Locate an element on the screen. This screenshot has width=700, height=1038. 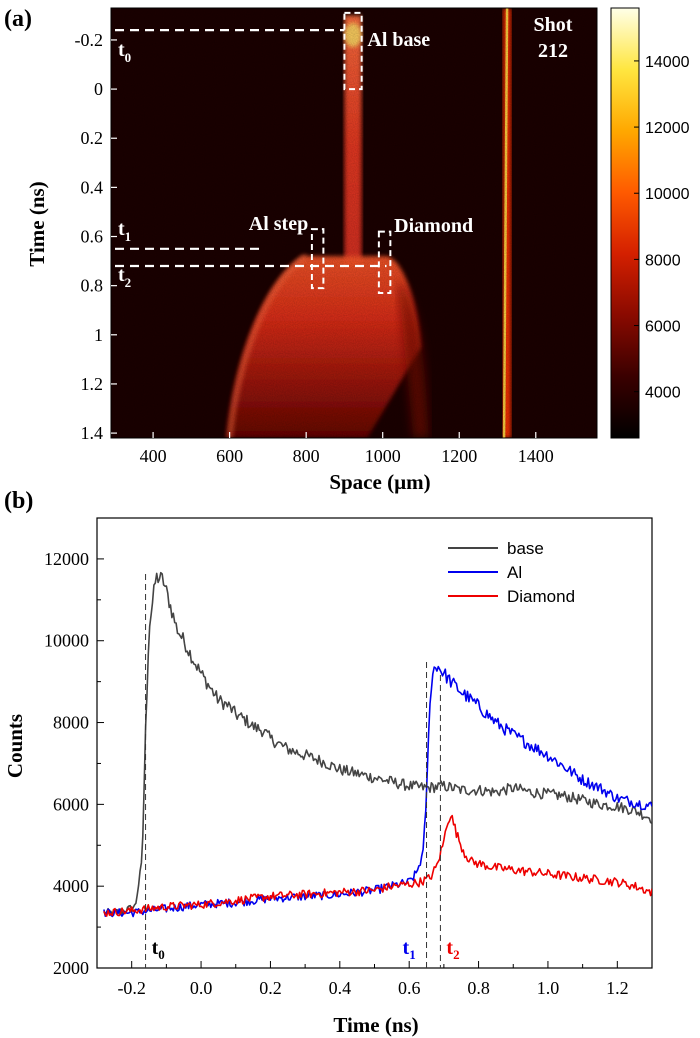
legend-label-al: Al is located at coordinates (514, 572).